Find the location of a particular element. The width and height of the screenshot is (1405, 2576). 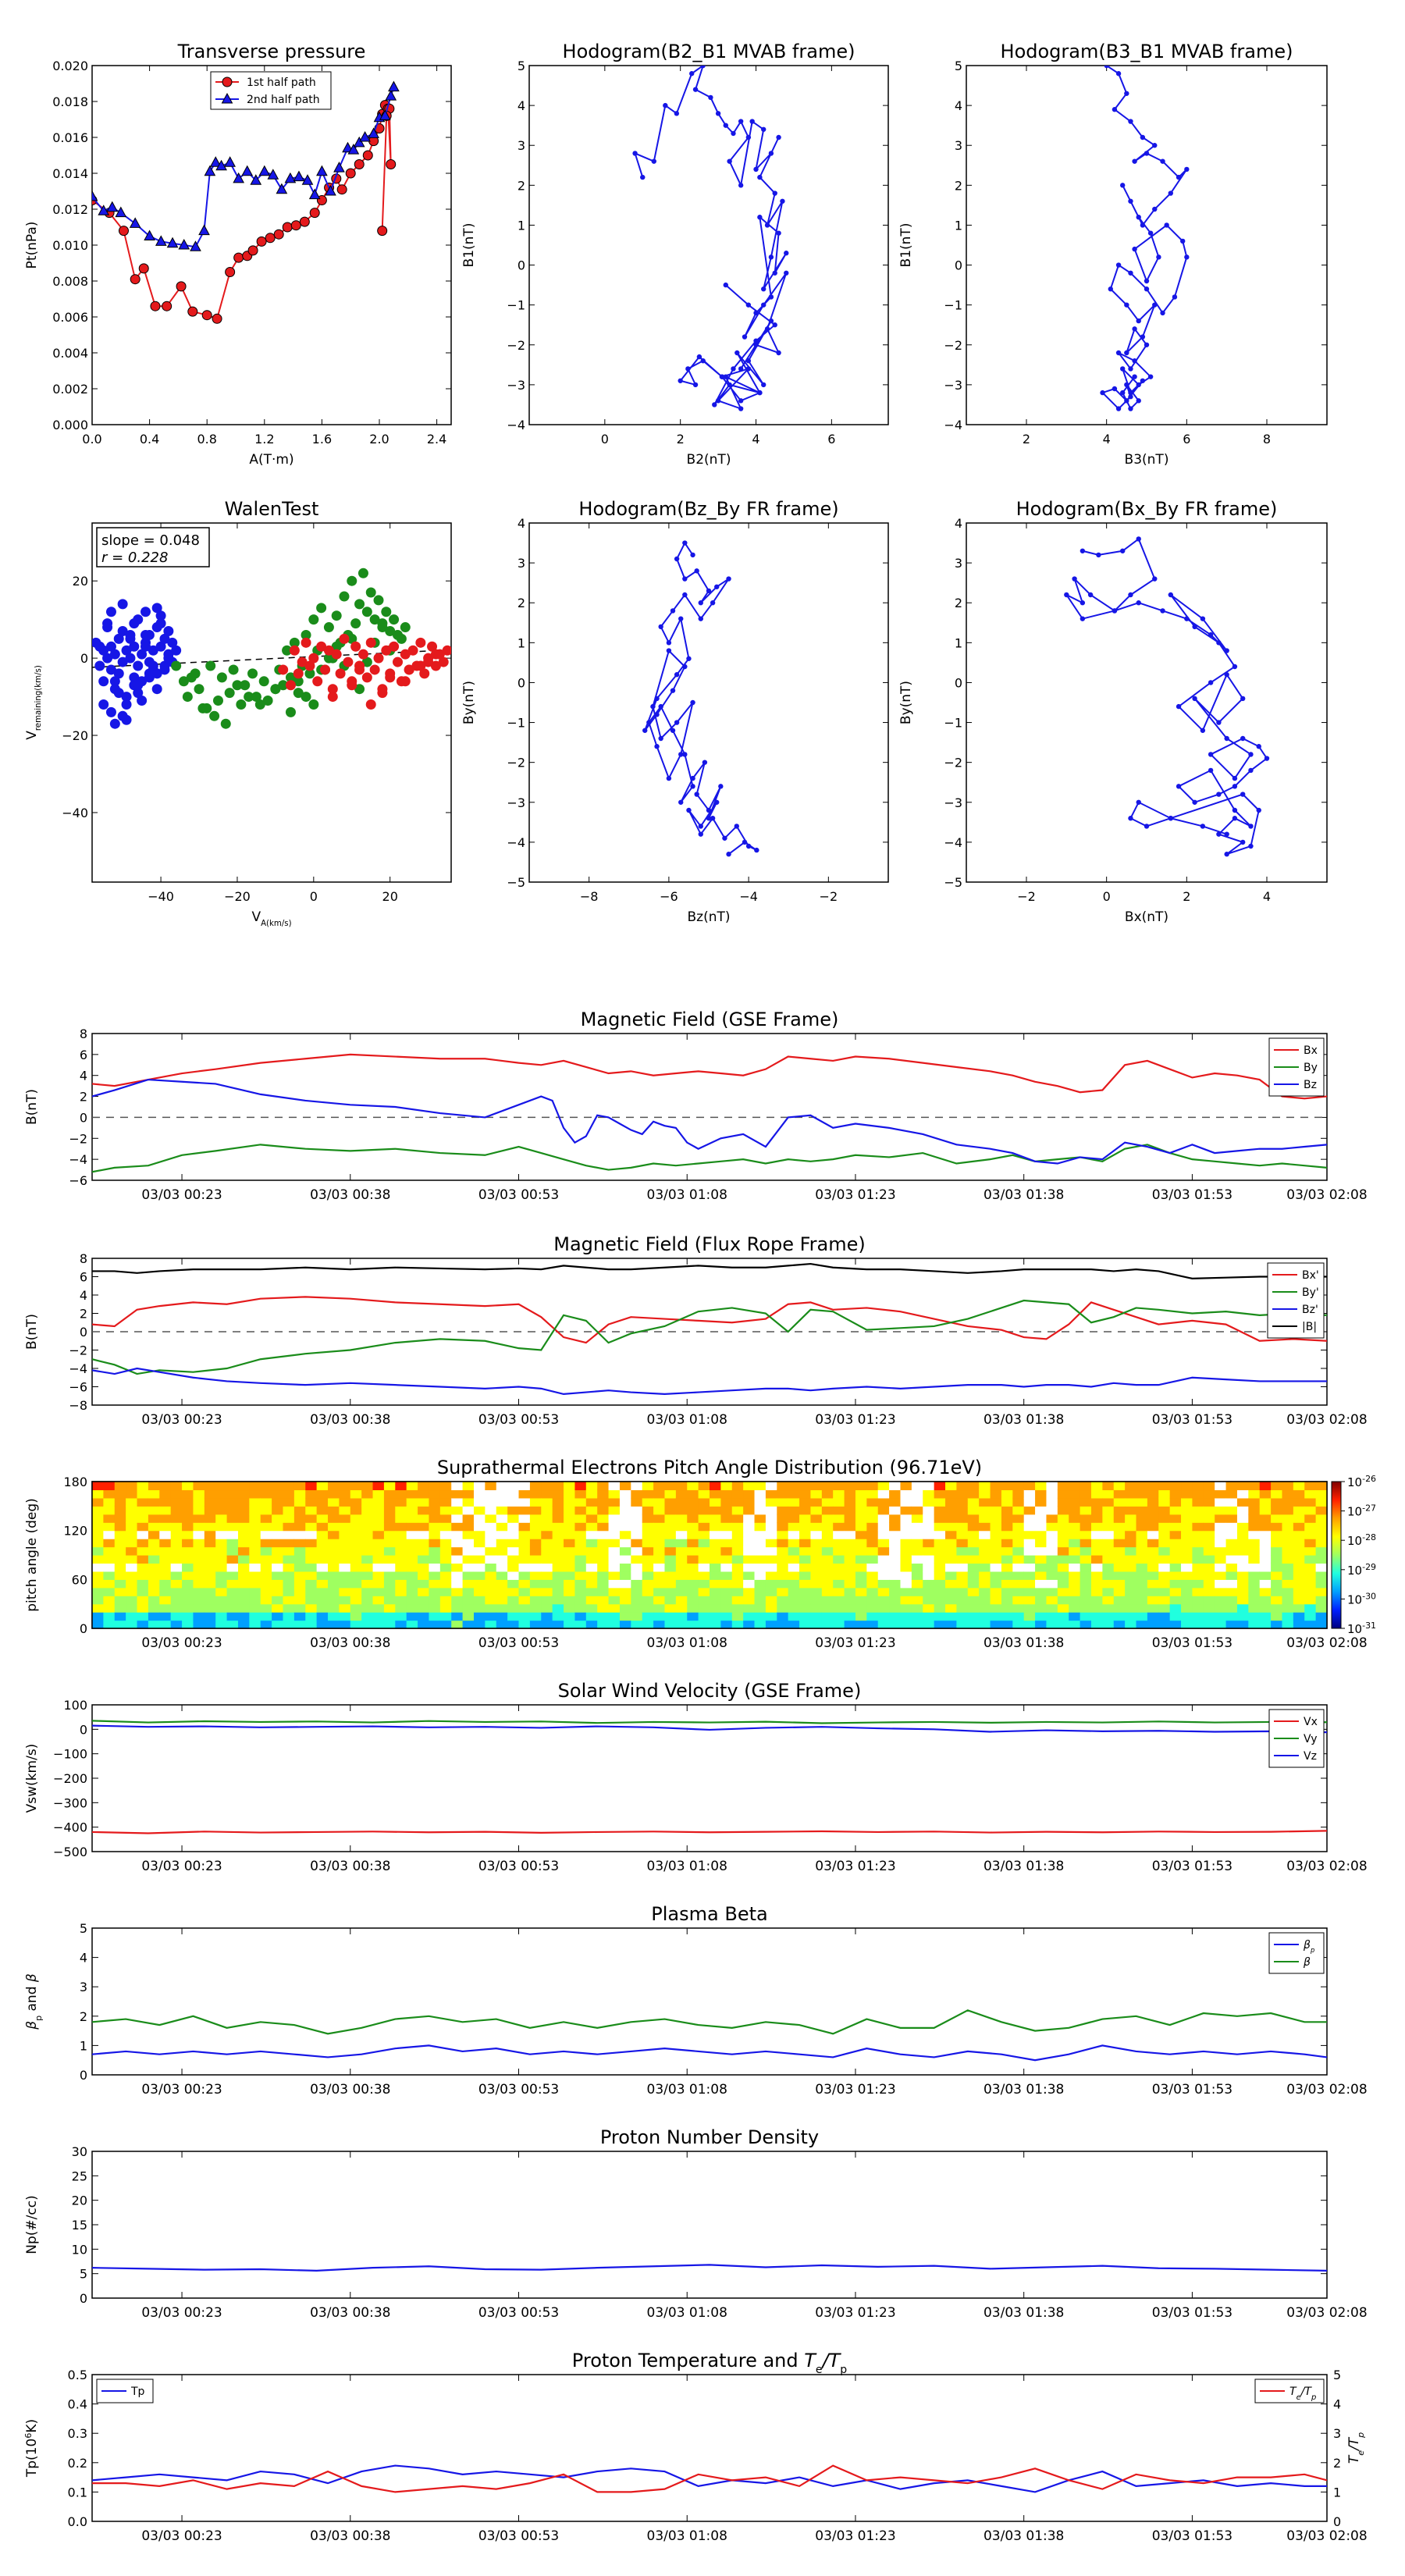

y-axis-label: B1(nT) is located at coordinates (469, 245).